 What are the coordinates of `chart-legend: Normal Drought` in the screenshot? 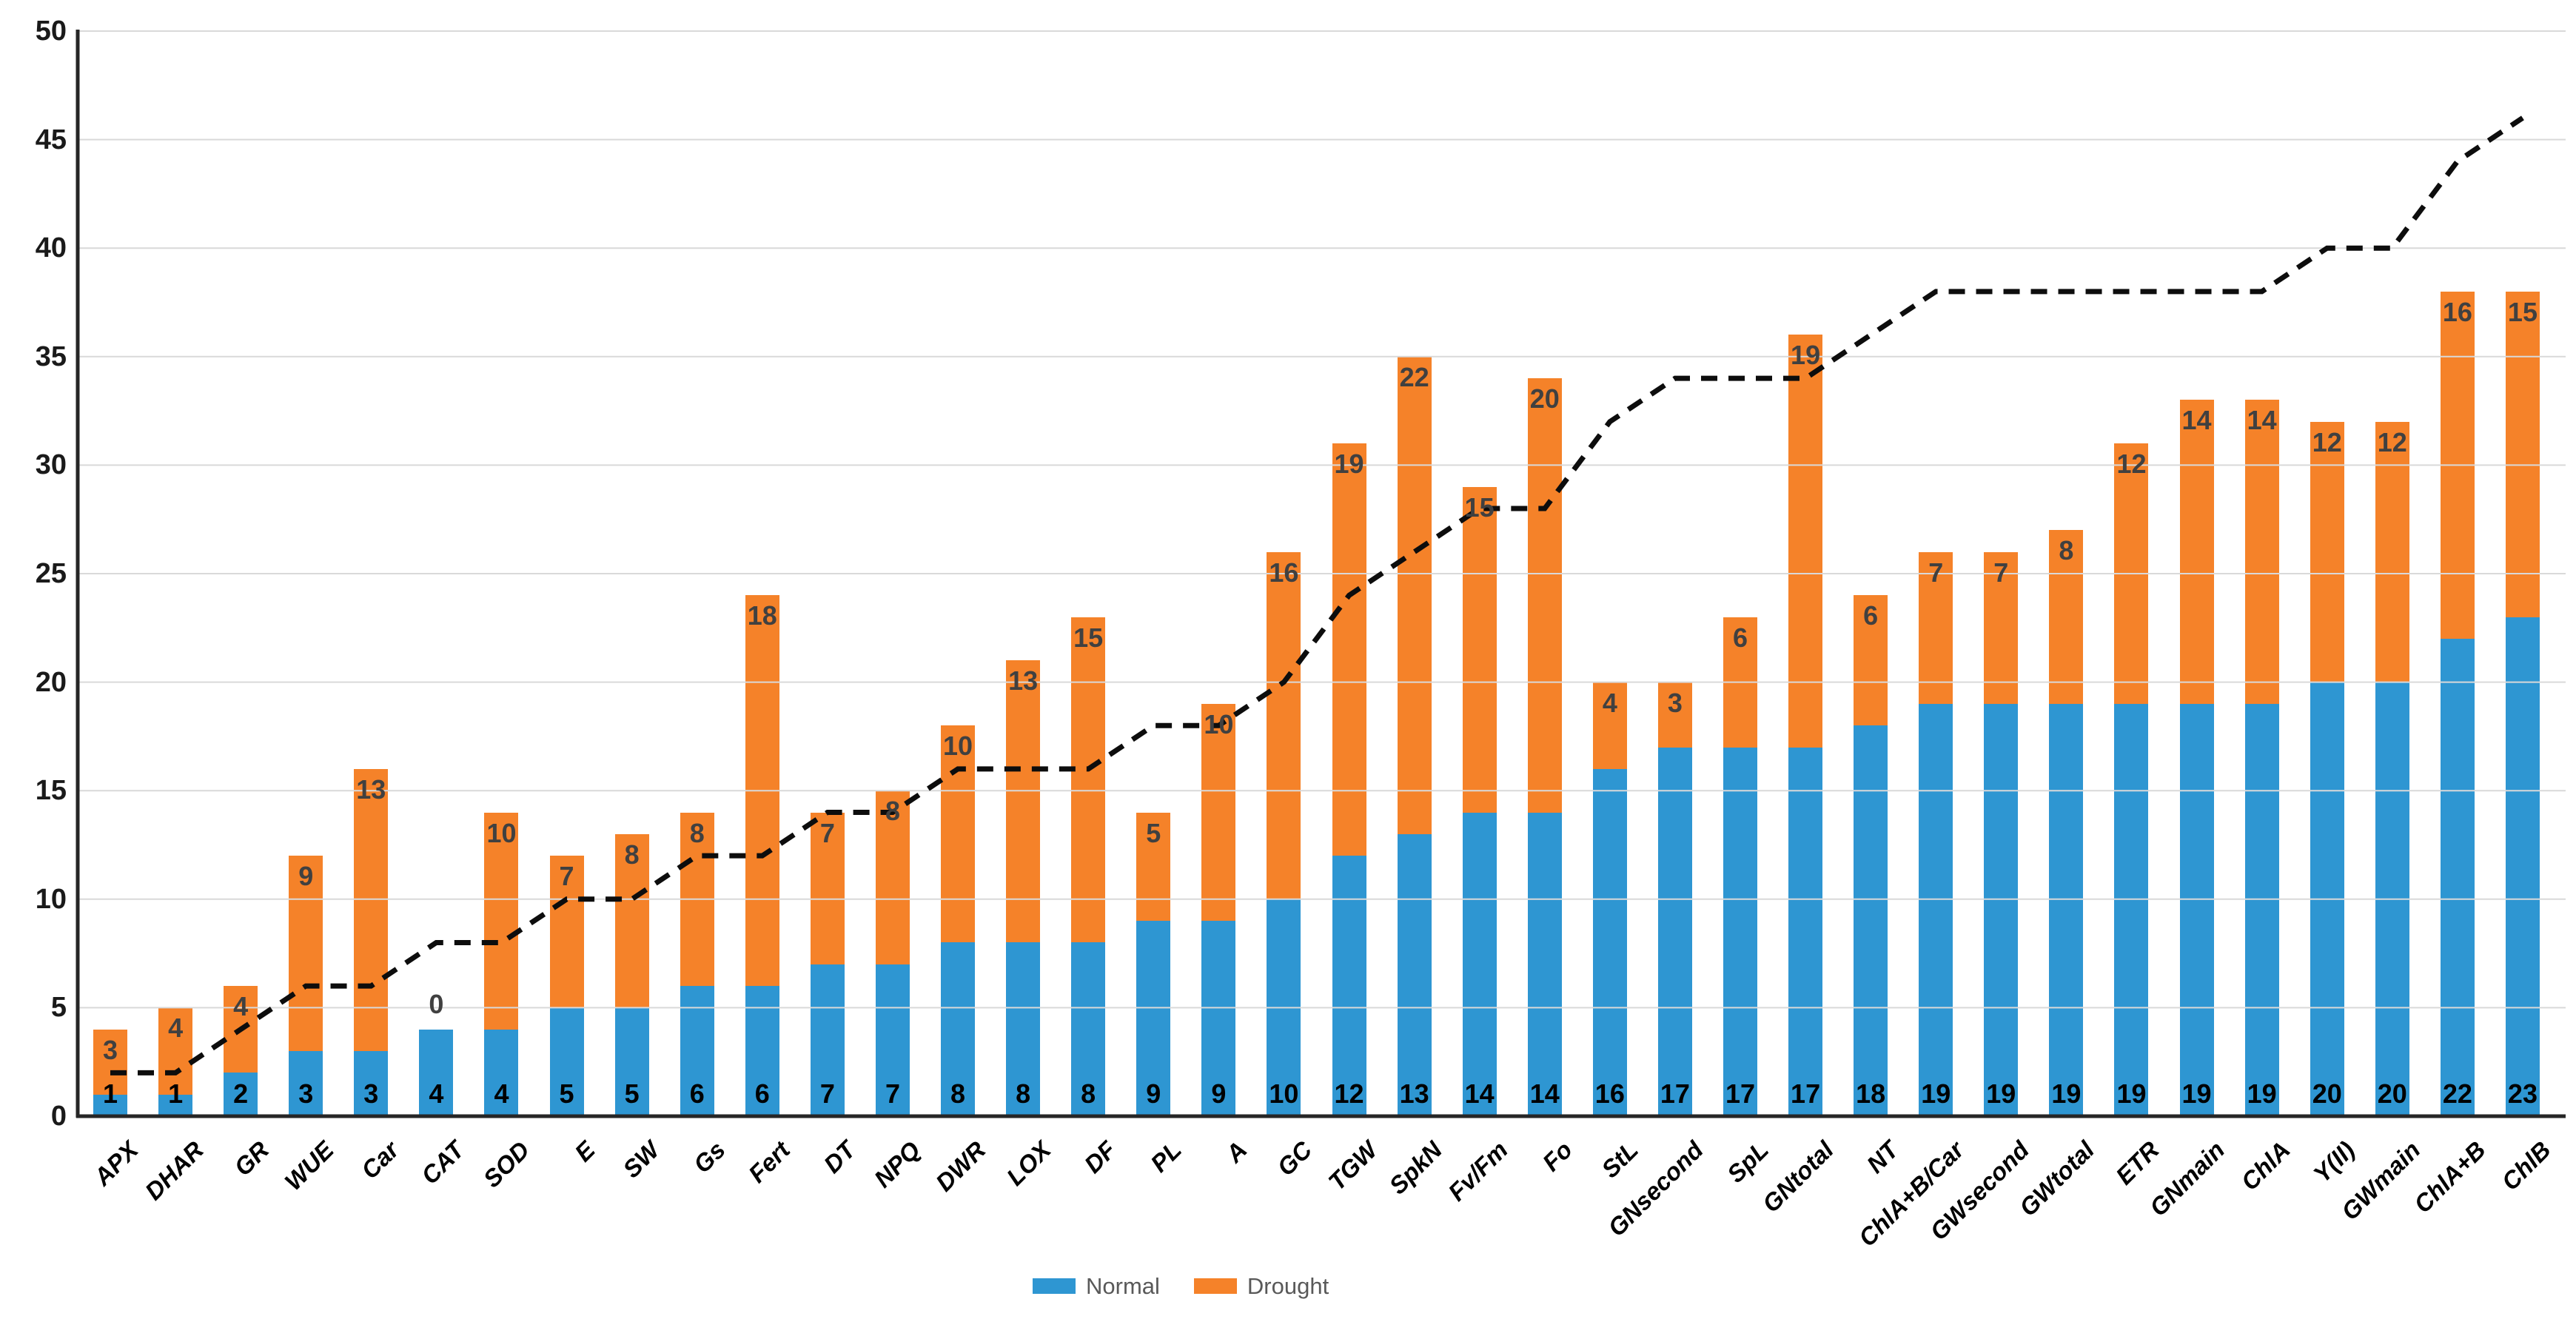 It's located at (1181, 1286).